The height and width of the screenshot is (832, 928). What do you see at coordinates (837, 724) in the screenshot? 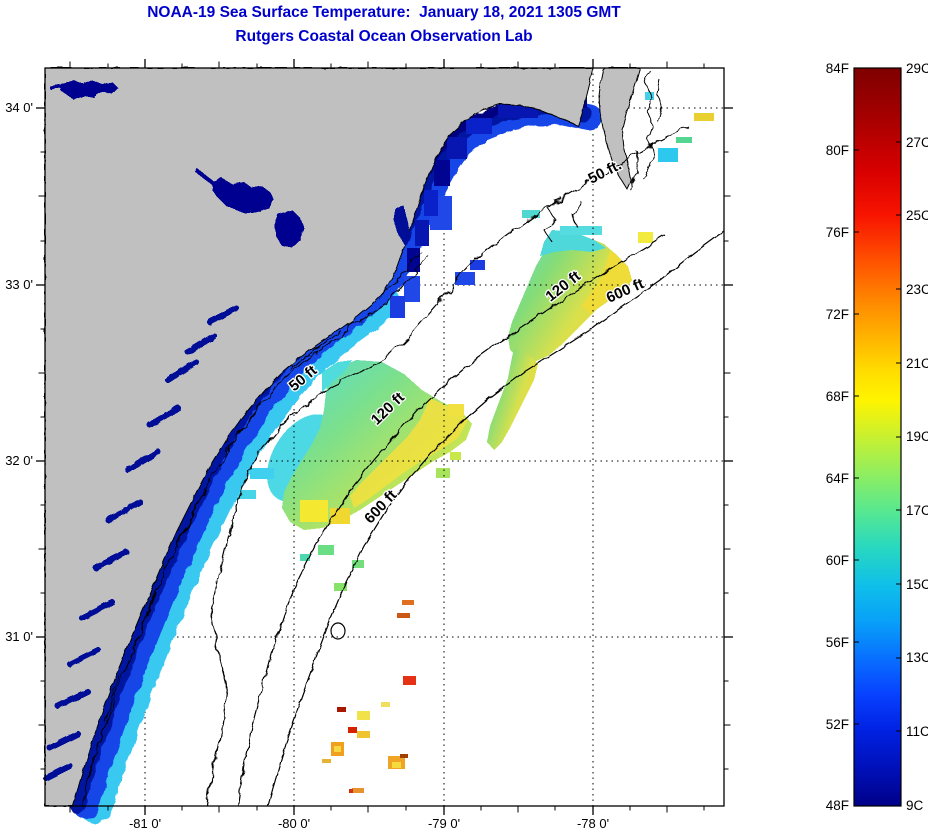
I see `colorbar-f-label: 52F` at bounding box center [837, 724].